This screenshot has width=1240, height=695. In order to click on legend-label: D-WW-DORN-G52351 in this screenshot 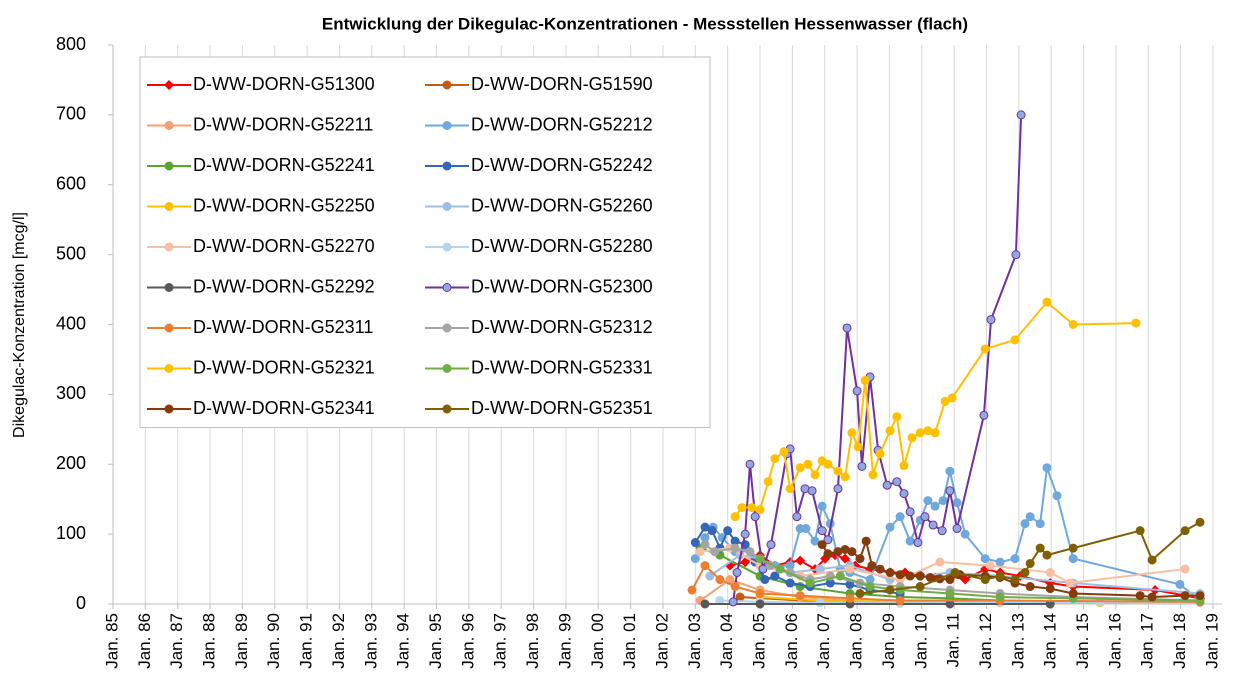, I will do `click(562, 408)`.